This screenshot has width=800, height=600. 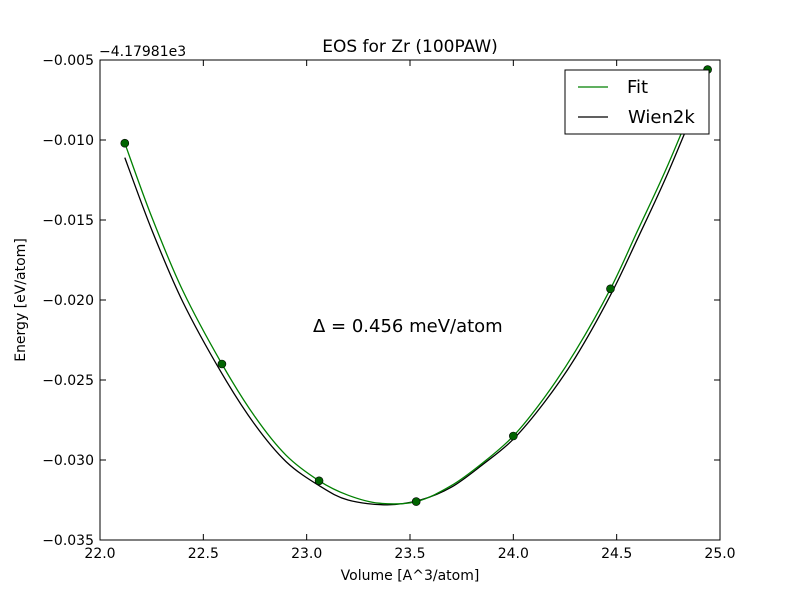 I want to click on x-tick-label: 22.0, so click(x=99, y=554).